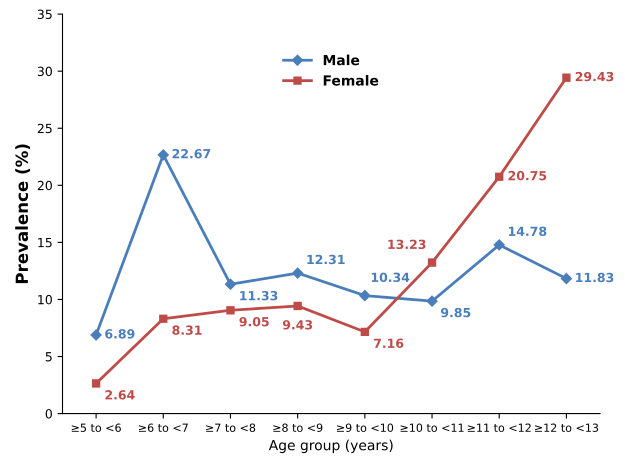 The width and height of the screenshot is (625, 470). Describe the element at coordinates (566, 428) in the screenshot. I see `x-tick-label: ≥12 to <13` at that location.